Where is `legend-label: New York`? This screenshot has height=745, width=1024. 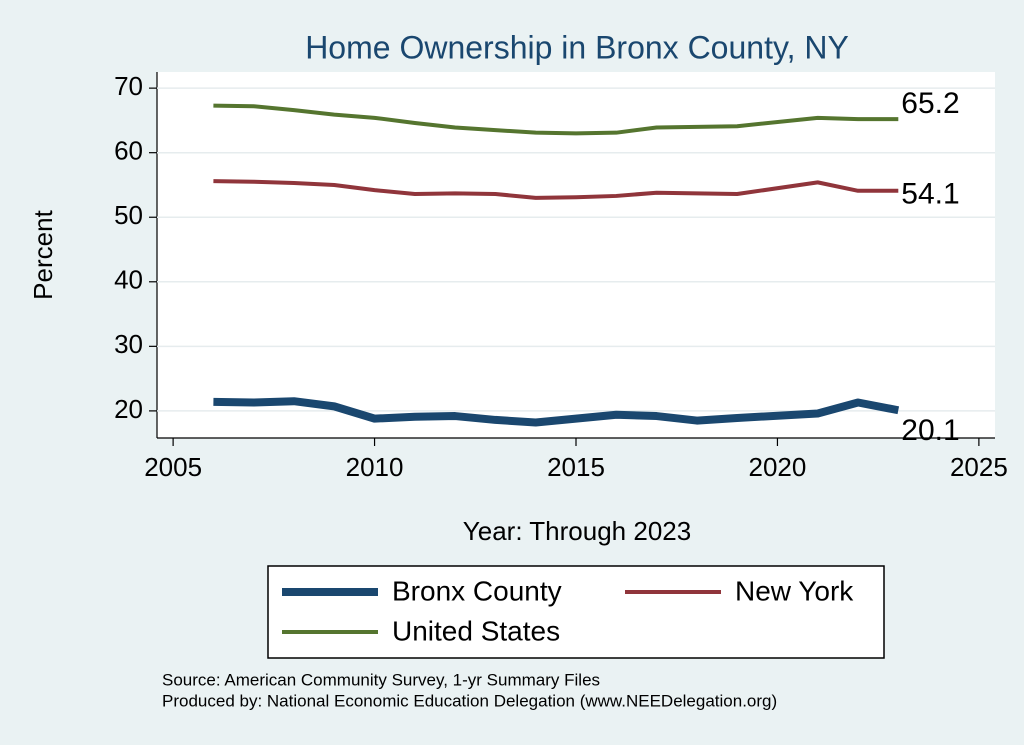
legend-label: New York is located at coordinates (794, 590).